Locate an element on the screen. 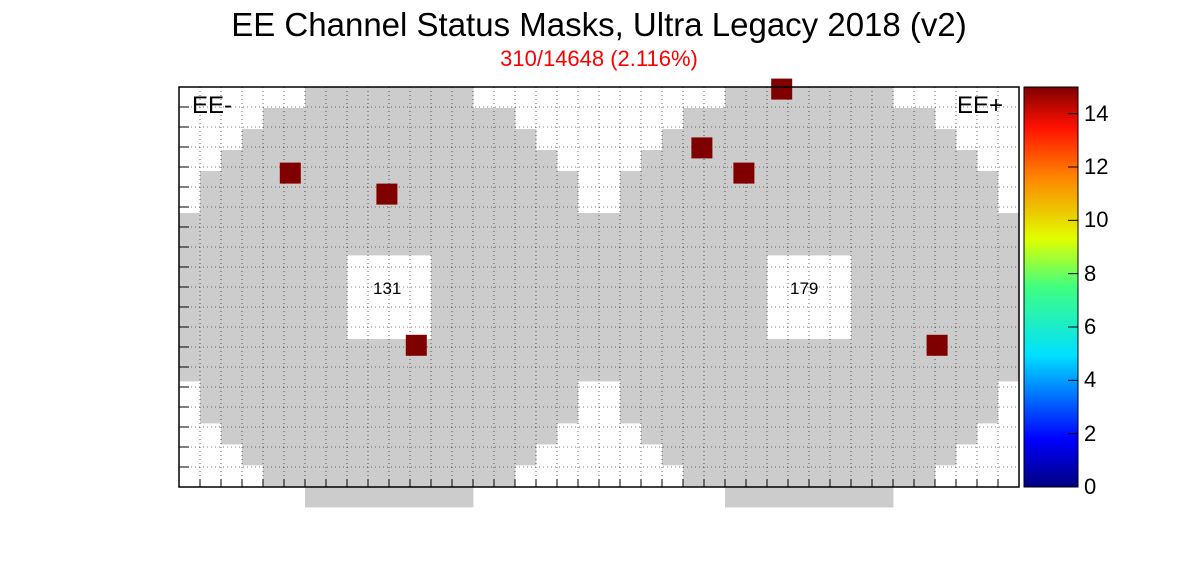  colorbar-border is located at coordinates (1051, 287).